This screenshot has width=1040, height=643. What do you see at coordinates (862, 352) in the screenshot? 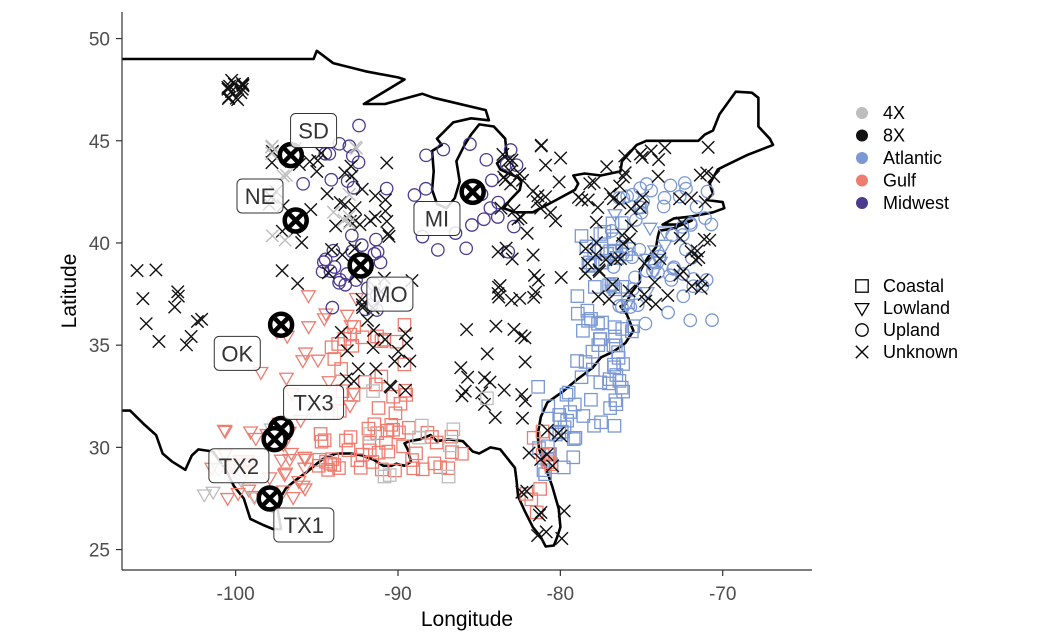
I see `legend-shape-cross` at bounding box center [862, 352].